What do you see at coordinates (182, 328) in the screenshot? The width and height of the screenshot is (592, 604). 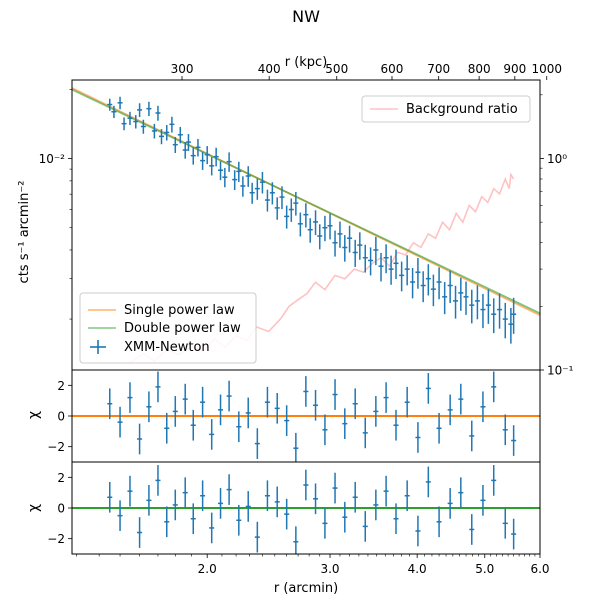 I see `legend-double-label: Double power law` at bounding box center [182, 328].